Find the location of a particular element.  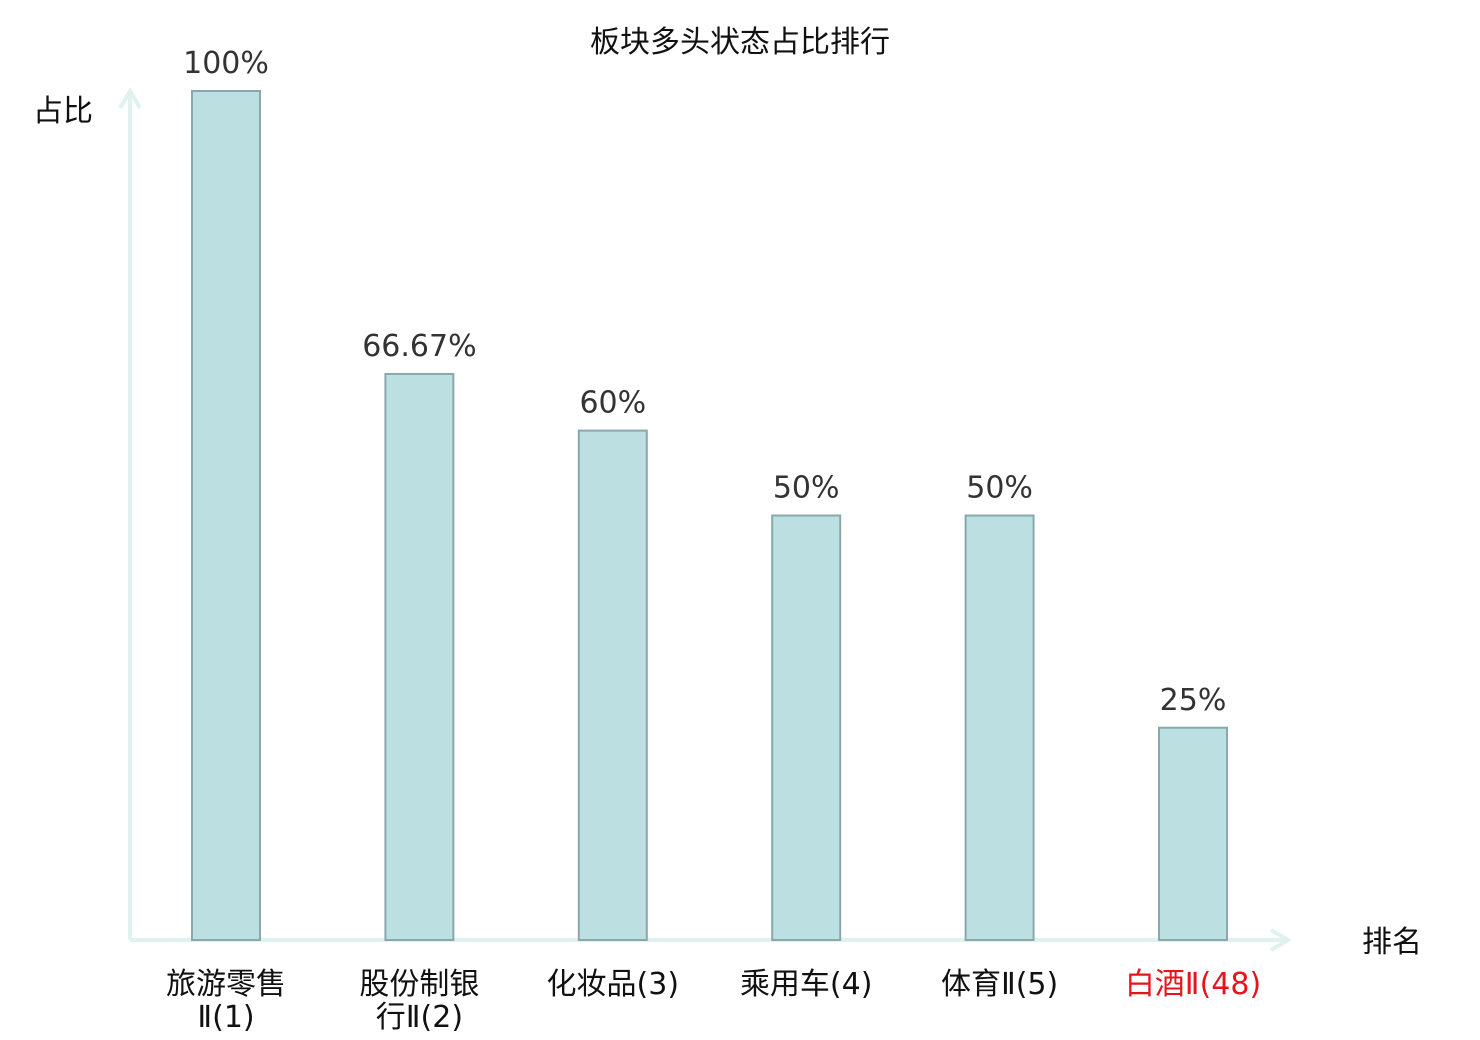

category-label: 股份制银 is located at coordinates (419, 984).